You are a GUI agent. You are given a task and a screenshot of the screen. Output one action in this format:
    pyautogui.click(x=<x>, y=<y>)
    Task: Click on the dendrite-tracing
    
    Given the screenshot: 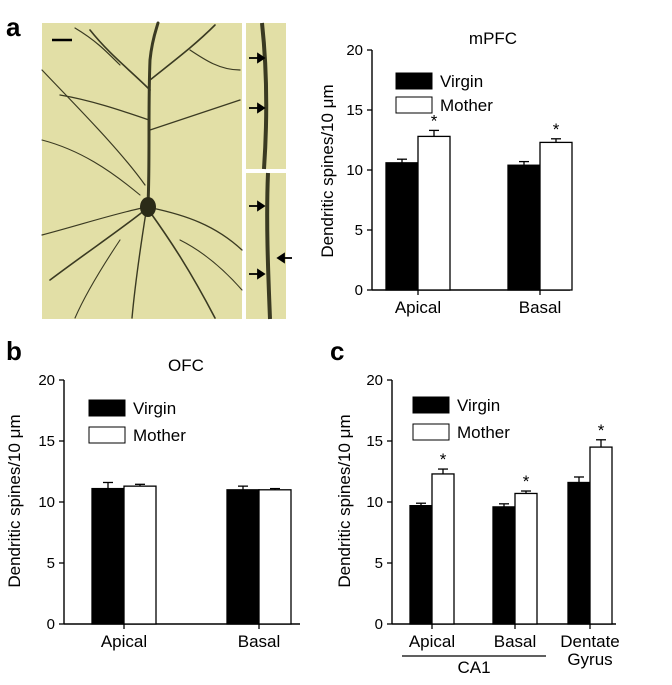 What is the action you would take?
    pyautogui.click(x=142, y=170)
    